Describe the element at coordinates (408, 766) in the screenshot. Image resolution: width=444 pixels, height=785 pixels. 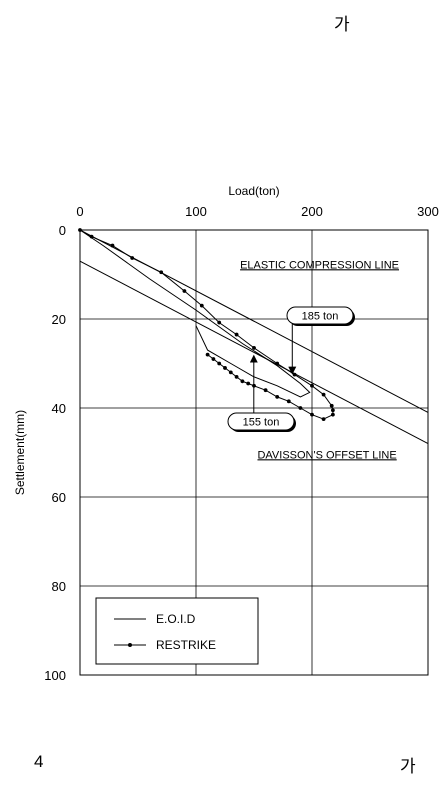
I see `corner-mark-bottom: 가` at that location.